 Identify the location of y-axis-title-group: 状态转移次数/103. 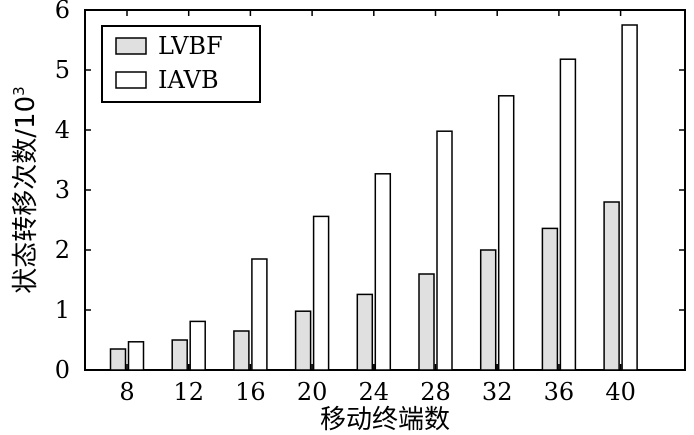
(25, 189).